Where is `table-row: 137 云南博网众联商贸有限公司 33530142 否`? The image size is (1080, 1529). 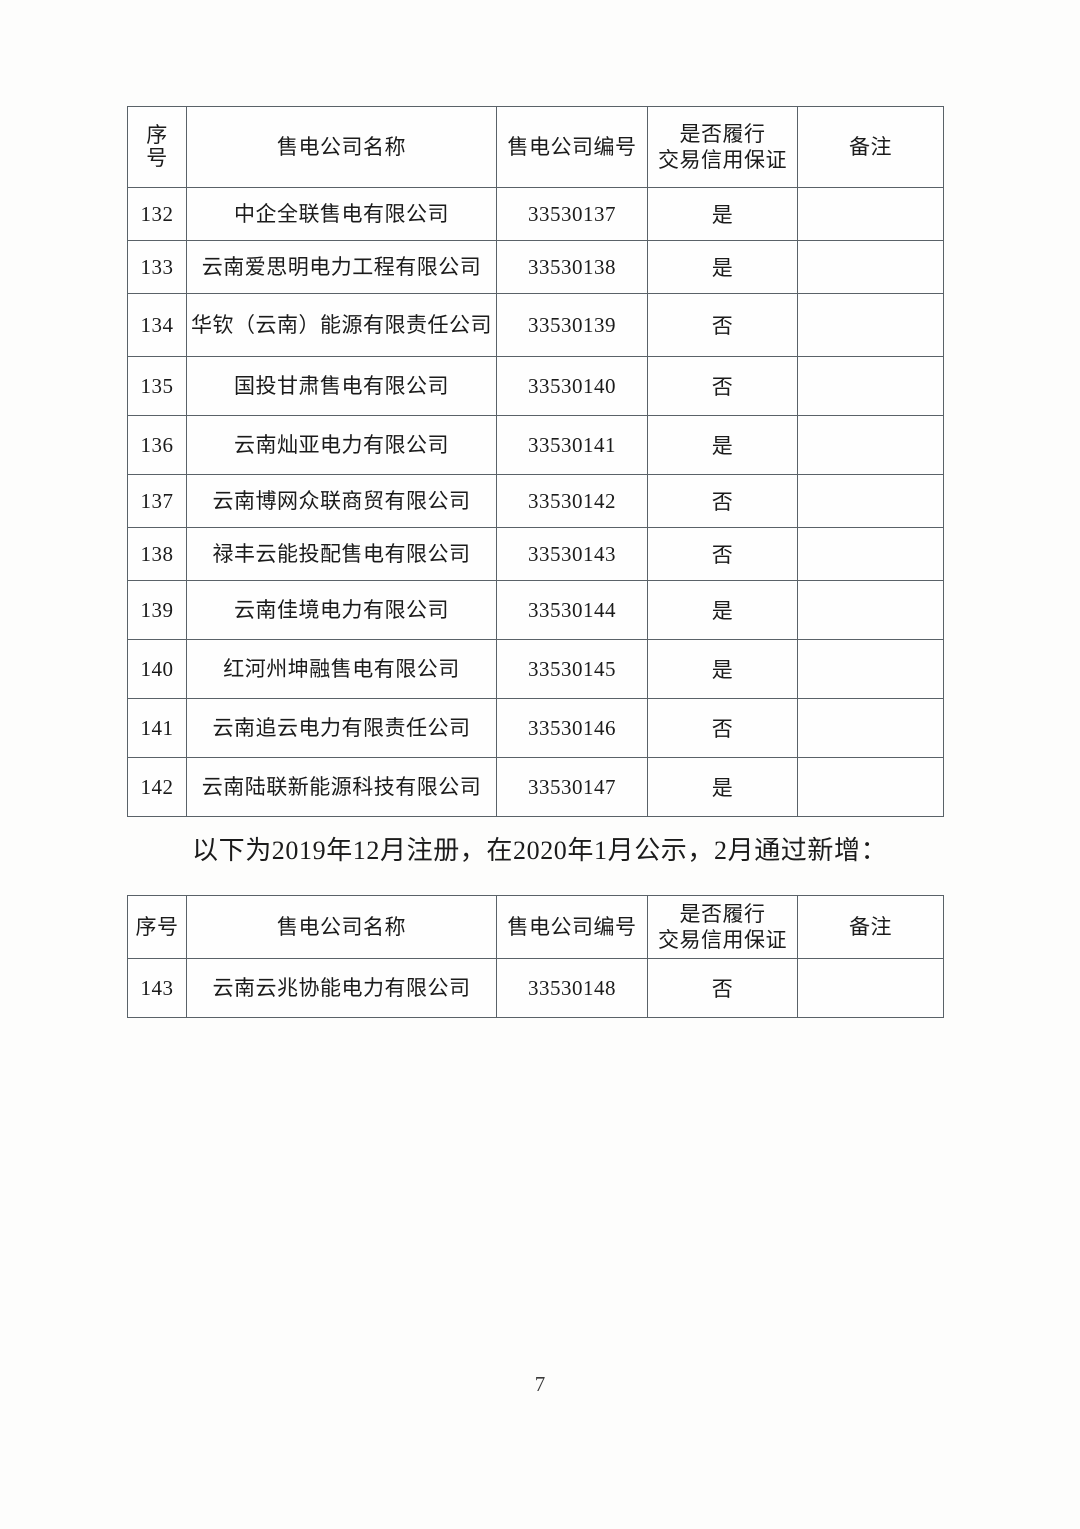
table-row: 137 云南博网众联商贸有限公司 33530142 否 is located at coordinates (535, 501).